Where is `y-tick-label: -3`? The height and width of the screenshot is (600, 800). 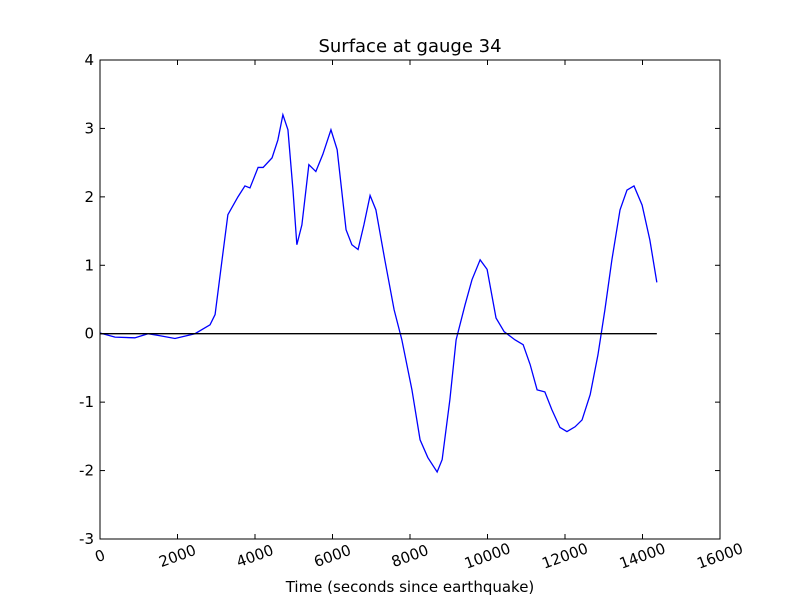 y-tick-label: -3 is located at coordinates (86, 539).